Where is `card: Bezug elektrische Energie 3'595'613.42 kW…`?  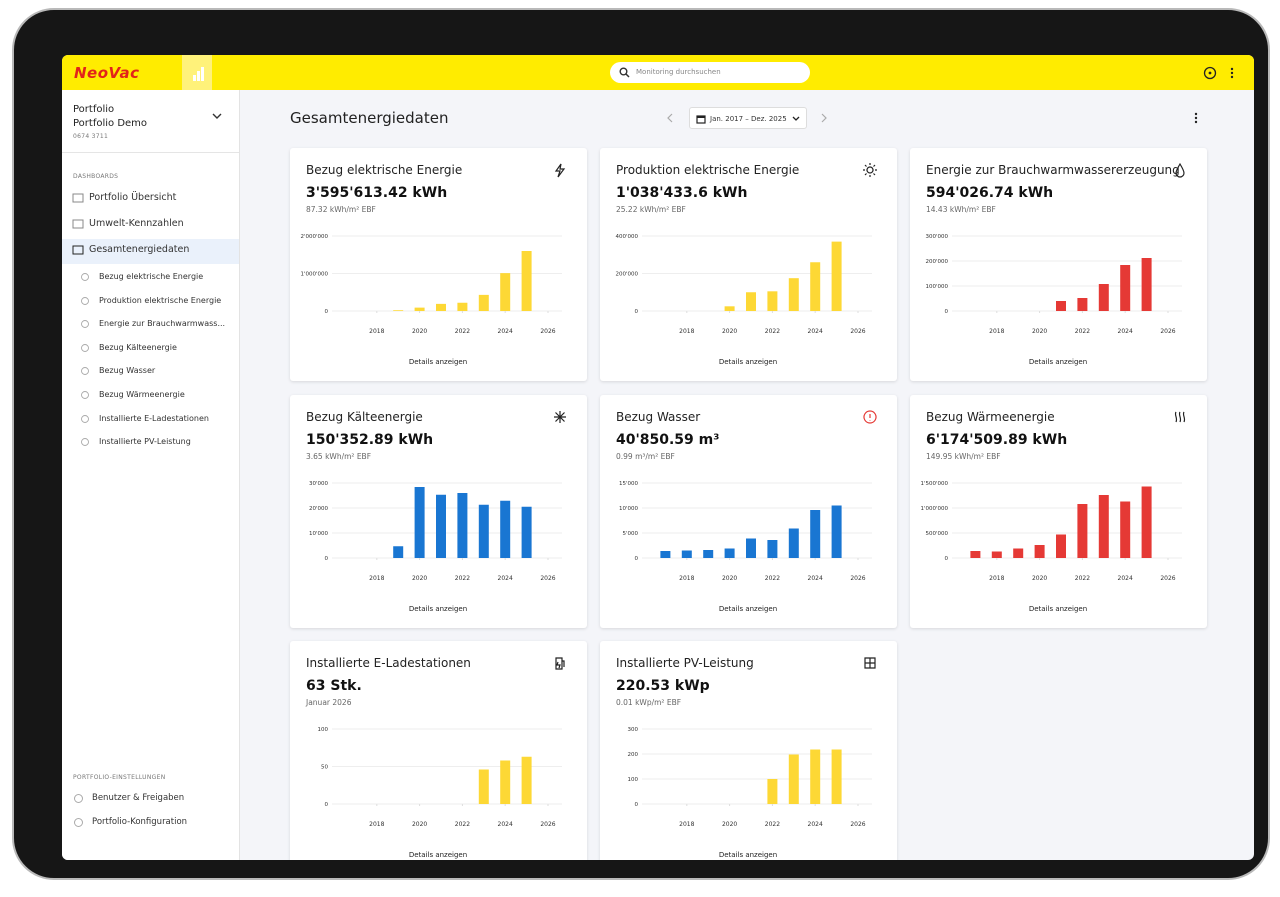
card: Bezug elektrische Energie 3'595'613.42 kW… is located at coordinates (438, 264).